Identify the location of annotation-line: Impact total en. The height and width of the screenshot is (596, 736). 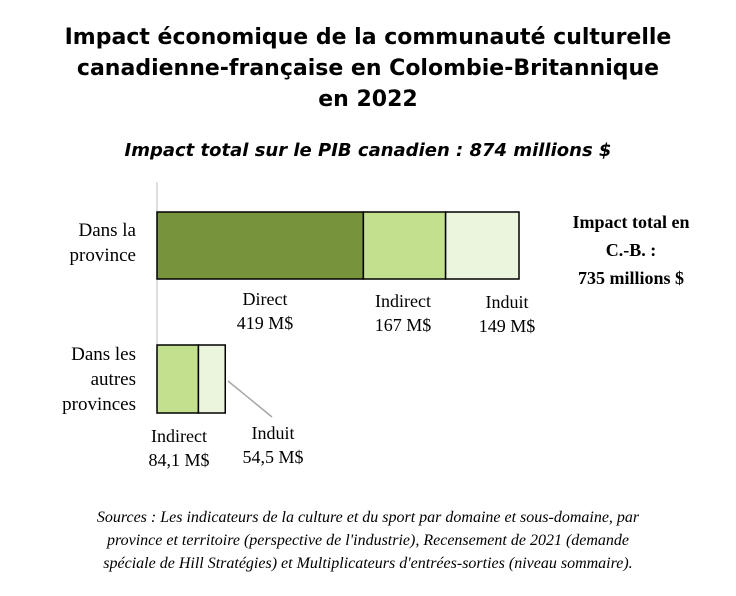
(631, 222).